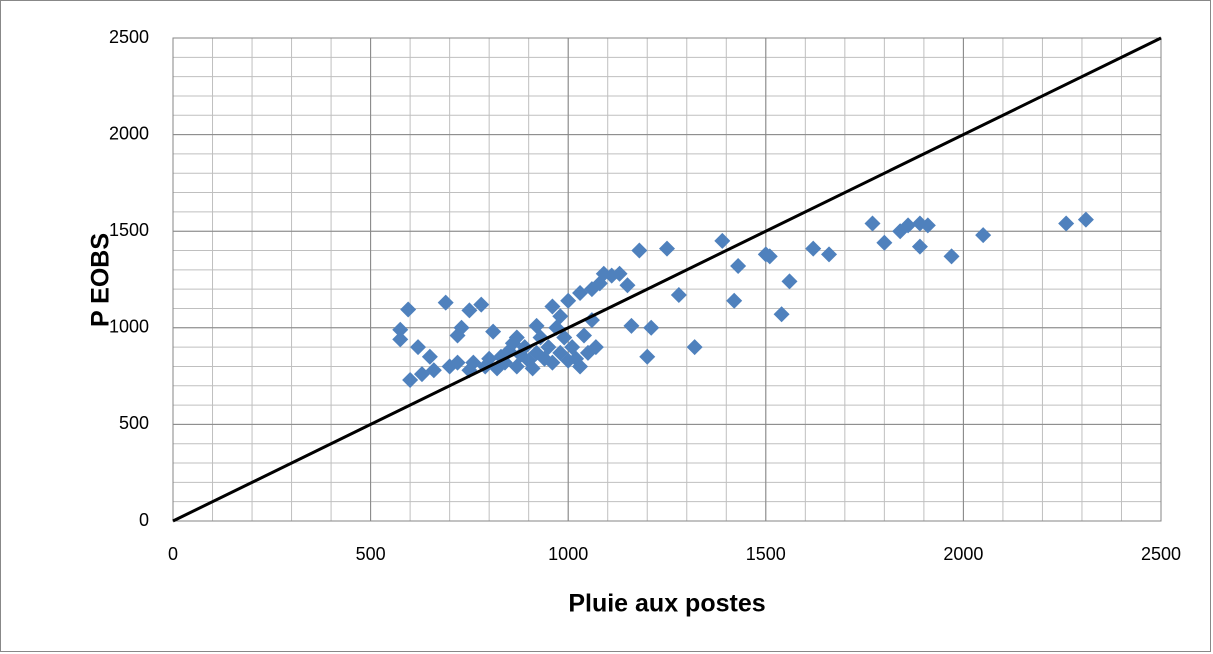 This screenshot has width=1213, height=654. Describe the element at coordinates (129, 37) in the screenshot. I see `y-tick-label: 2500` at that location.